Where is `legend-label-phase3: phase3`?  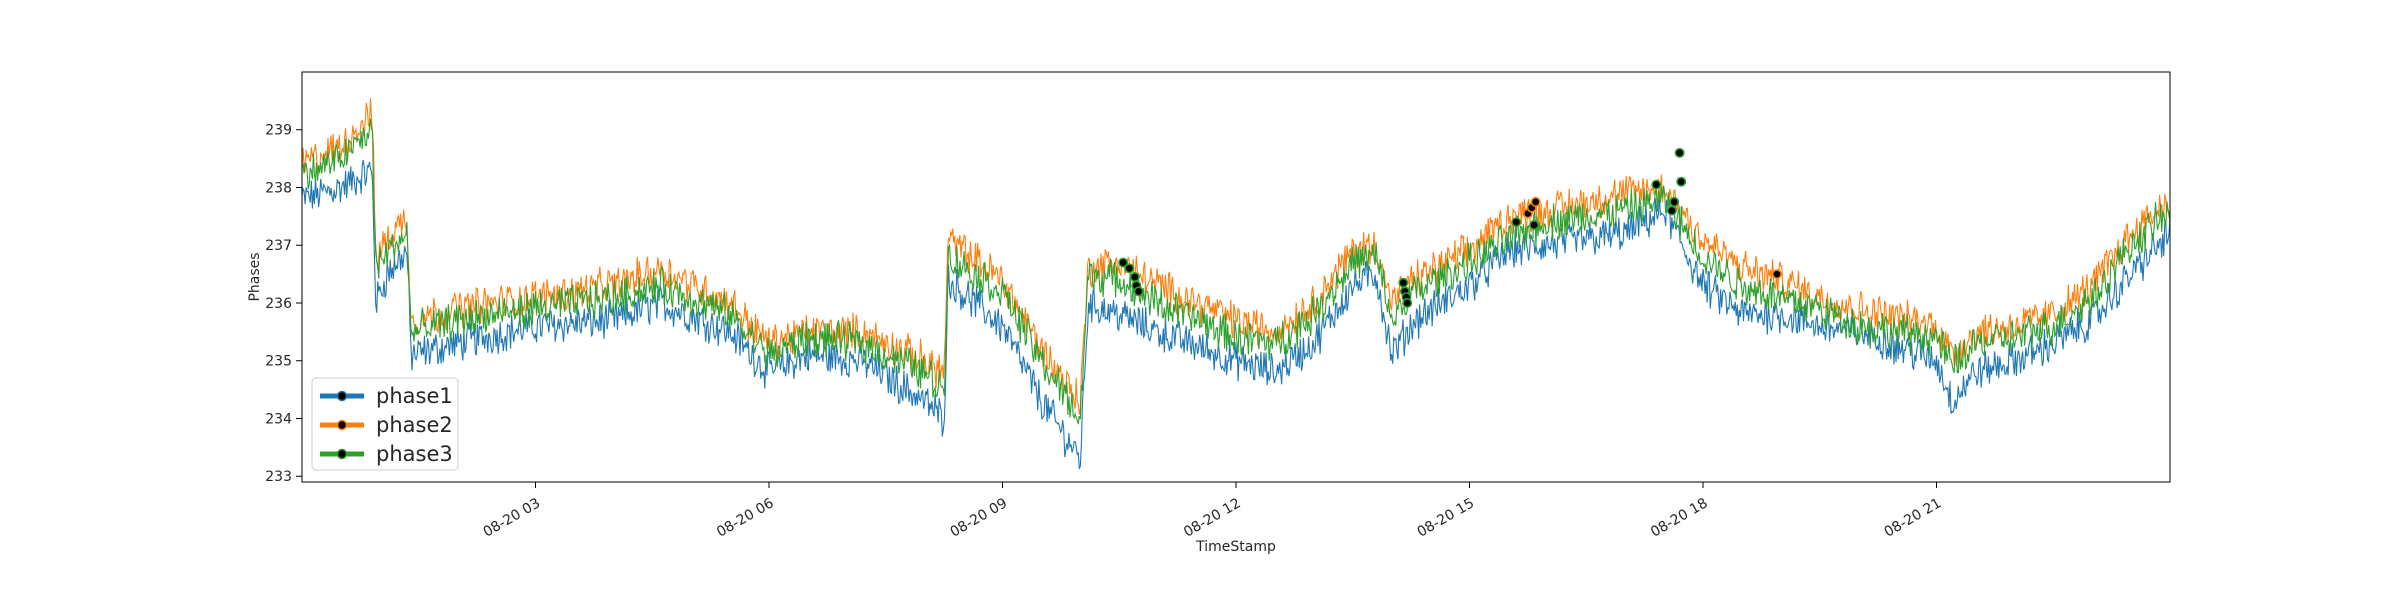
legend-label-phase3: phase3 is located at coordinates (414, 454).